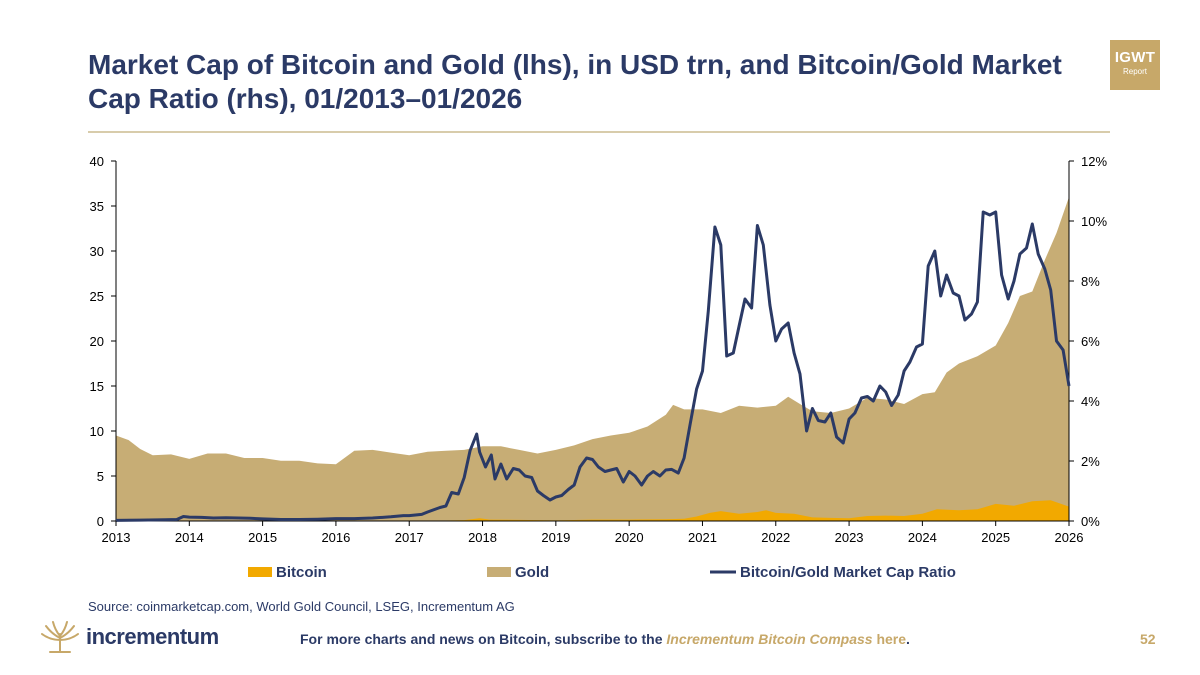 The width and height of the screenshot is (1200, 675). I want to click on y-right-tick-label: 0%, so click(1090, 521).